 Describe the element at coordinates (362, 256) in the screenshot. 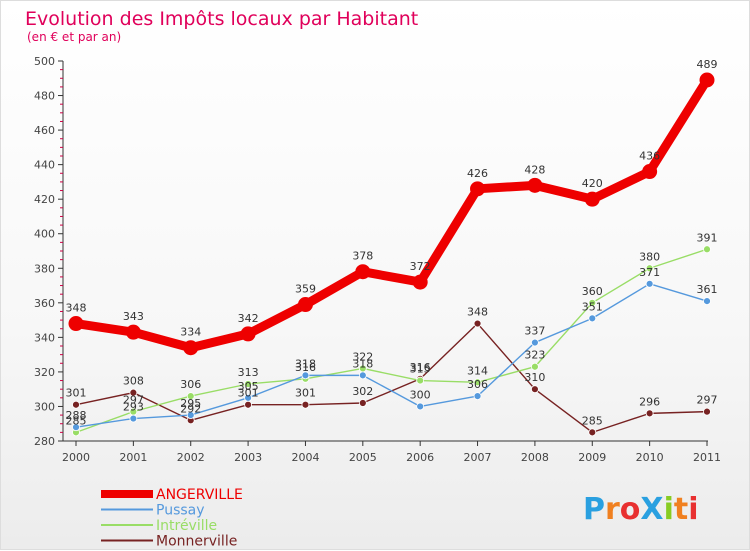

I see `data-label: 378` at that location.